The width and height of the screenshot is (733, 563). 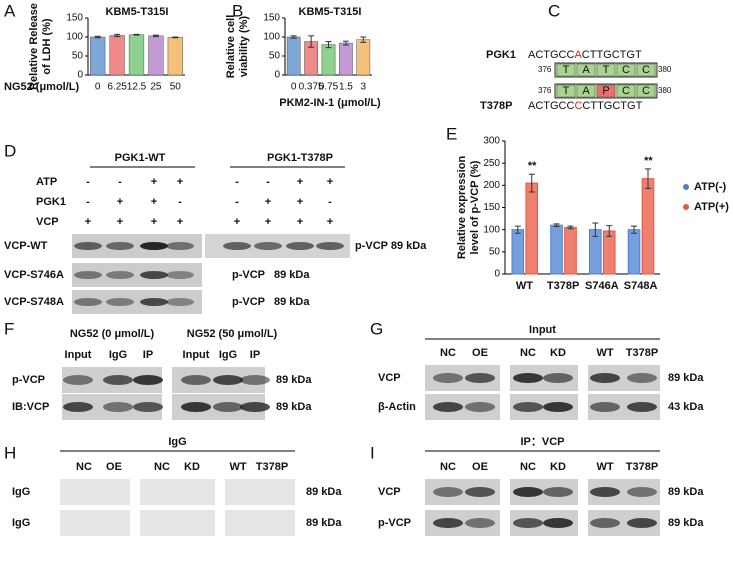 What do you see at coordinates (542, 442) in the screenshot?
I see `blot-title: IP：VCP` at bounding box center [542, 442].